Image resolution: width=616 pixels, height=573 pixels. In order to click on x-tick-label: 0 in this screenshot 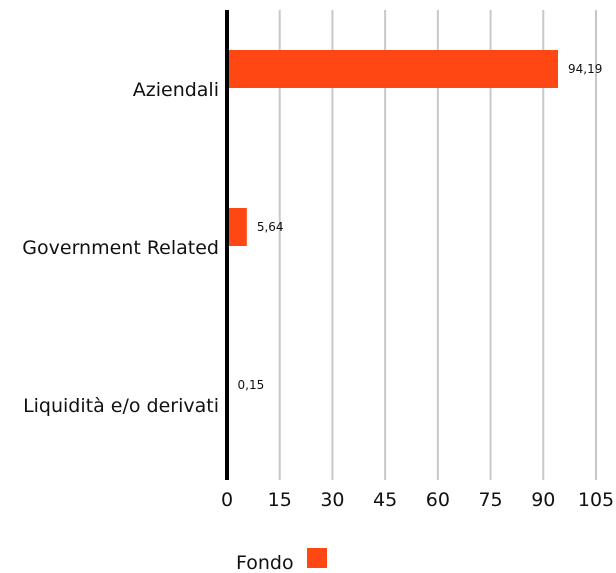, I will do `click(227, 500)`.